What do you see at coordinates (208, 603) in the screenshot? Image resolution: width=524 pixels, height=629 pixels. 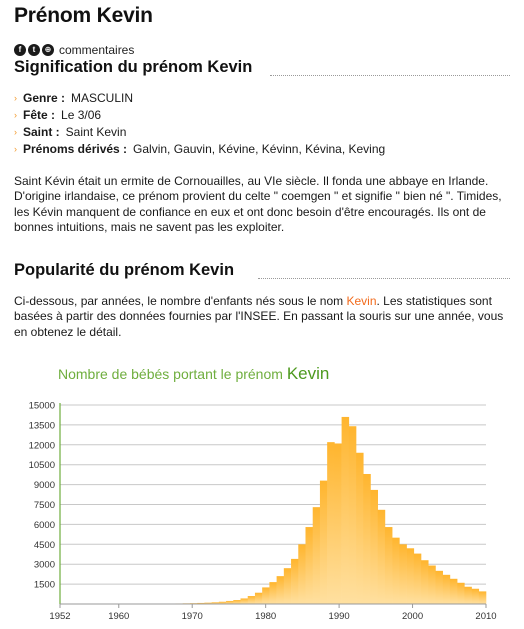 I see `bar-1972` at bounding box center [208, 603].